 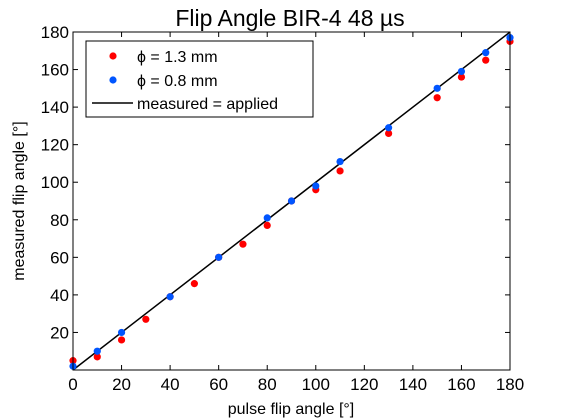 I want to click on y-axis-label: measured flip angle [°], so click(x=19, y=200).